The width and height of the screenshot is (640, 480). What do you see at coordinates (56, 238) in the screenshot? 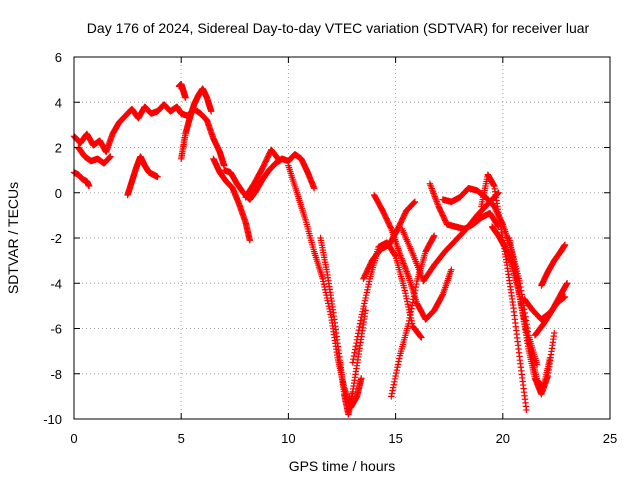
I see `y-tick-label: -2` at bounding box center [56, 238].